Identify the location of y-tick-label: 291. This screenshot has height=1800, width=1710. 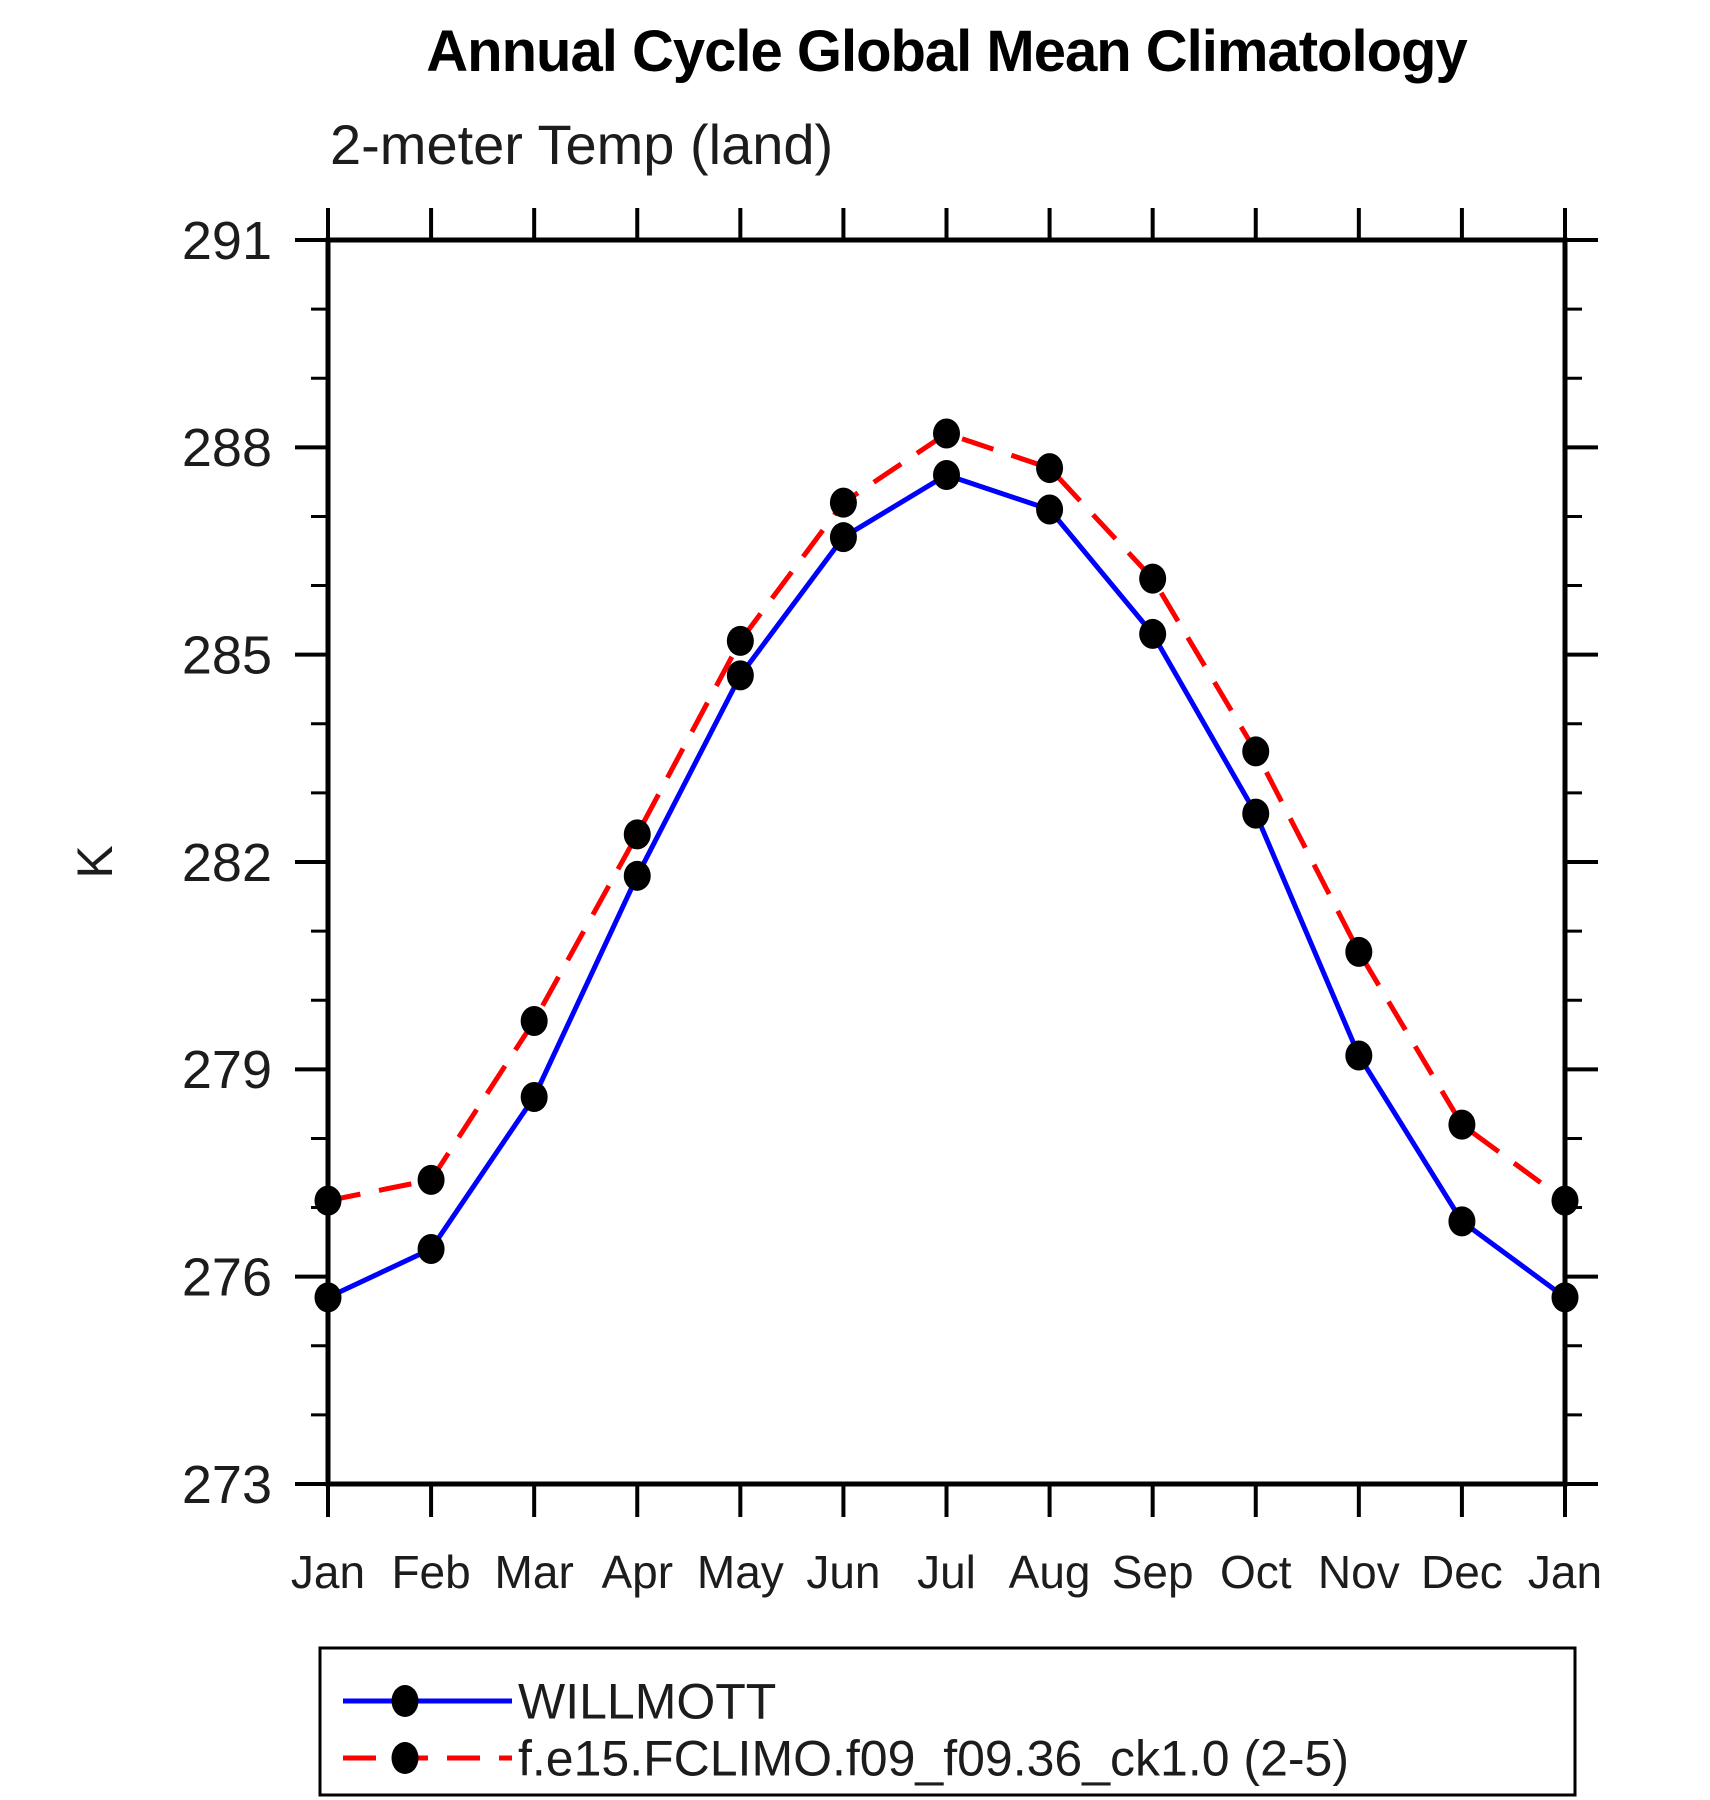
(227, 241).